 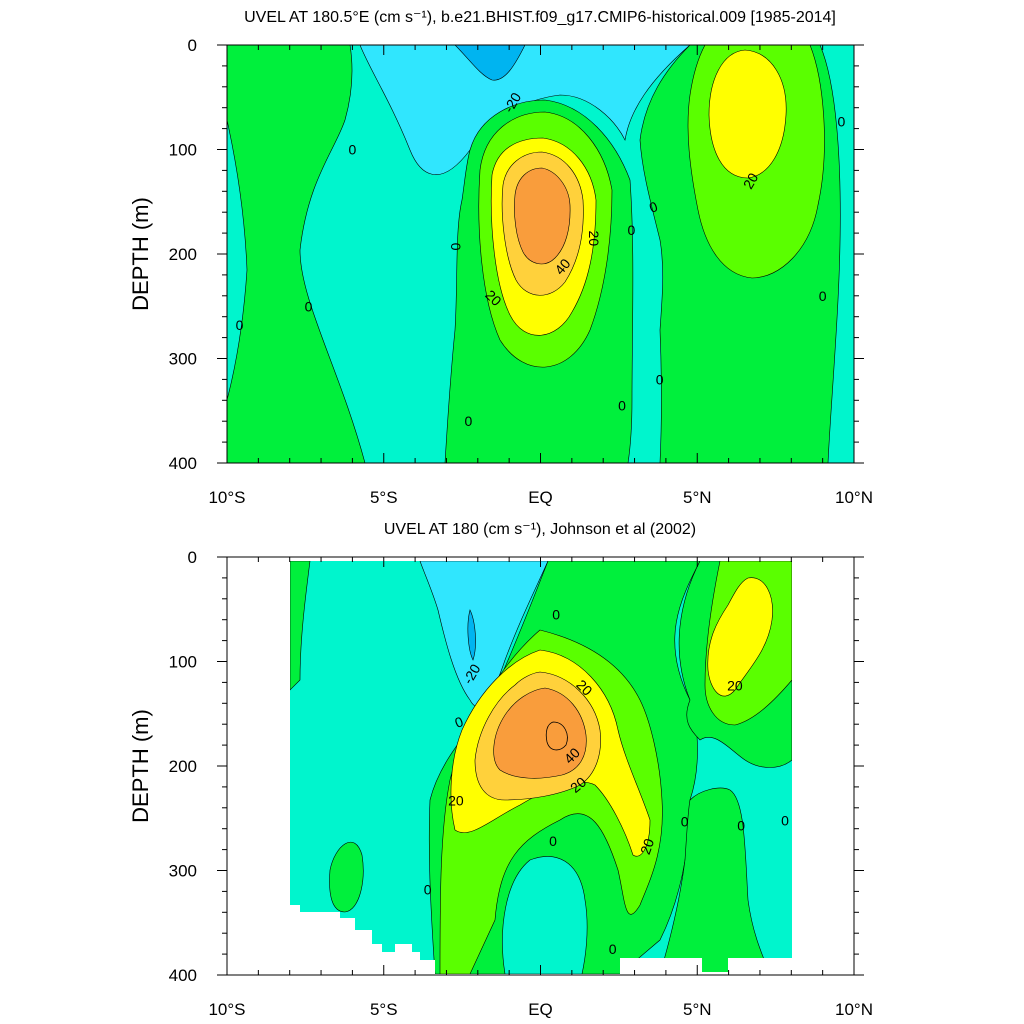 What do you see at coordinates (854, 497) in the screenshot?
I see `top-xtick-label: 10°N` at bounding box center [854, 497].